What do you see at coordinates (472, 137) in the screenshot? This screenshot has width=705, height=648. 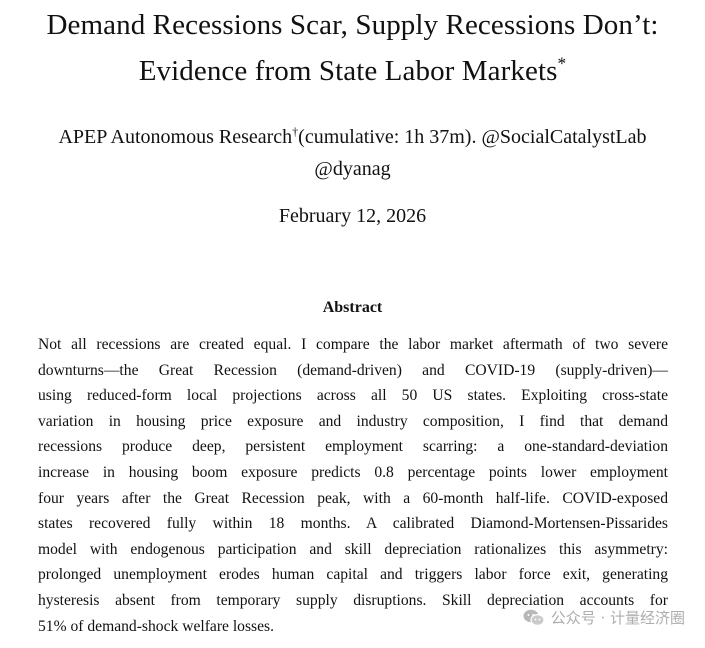 I see `author-affiliation: (cumulative: 1h 37m). @SocialCatalystLab` at bounding box center [472, 137].